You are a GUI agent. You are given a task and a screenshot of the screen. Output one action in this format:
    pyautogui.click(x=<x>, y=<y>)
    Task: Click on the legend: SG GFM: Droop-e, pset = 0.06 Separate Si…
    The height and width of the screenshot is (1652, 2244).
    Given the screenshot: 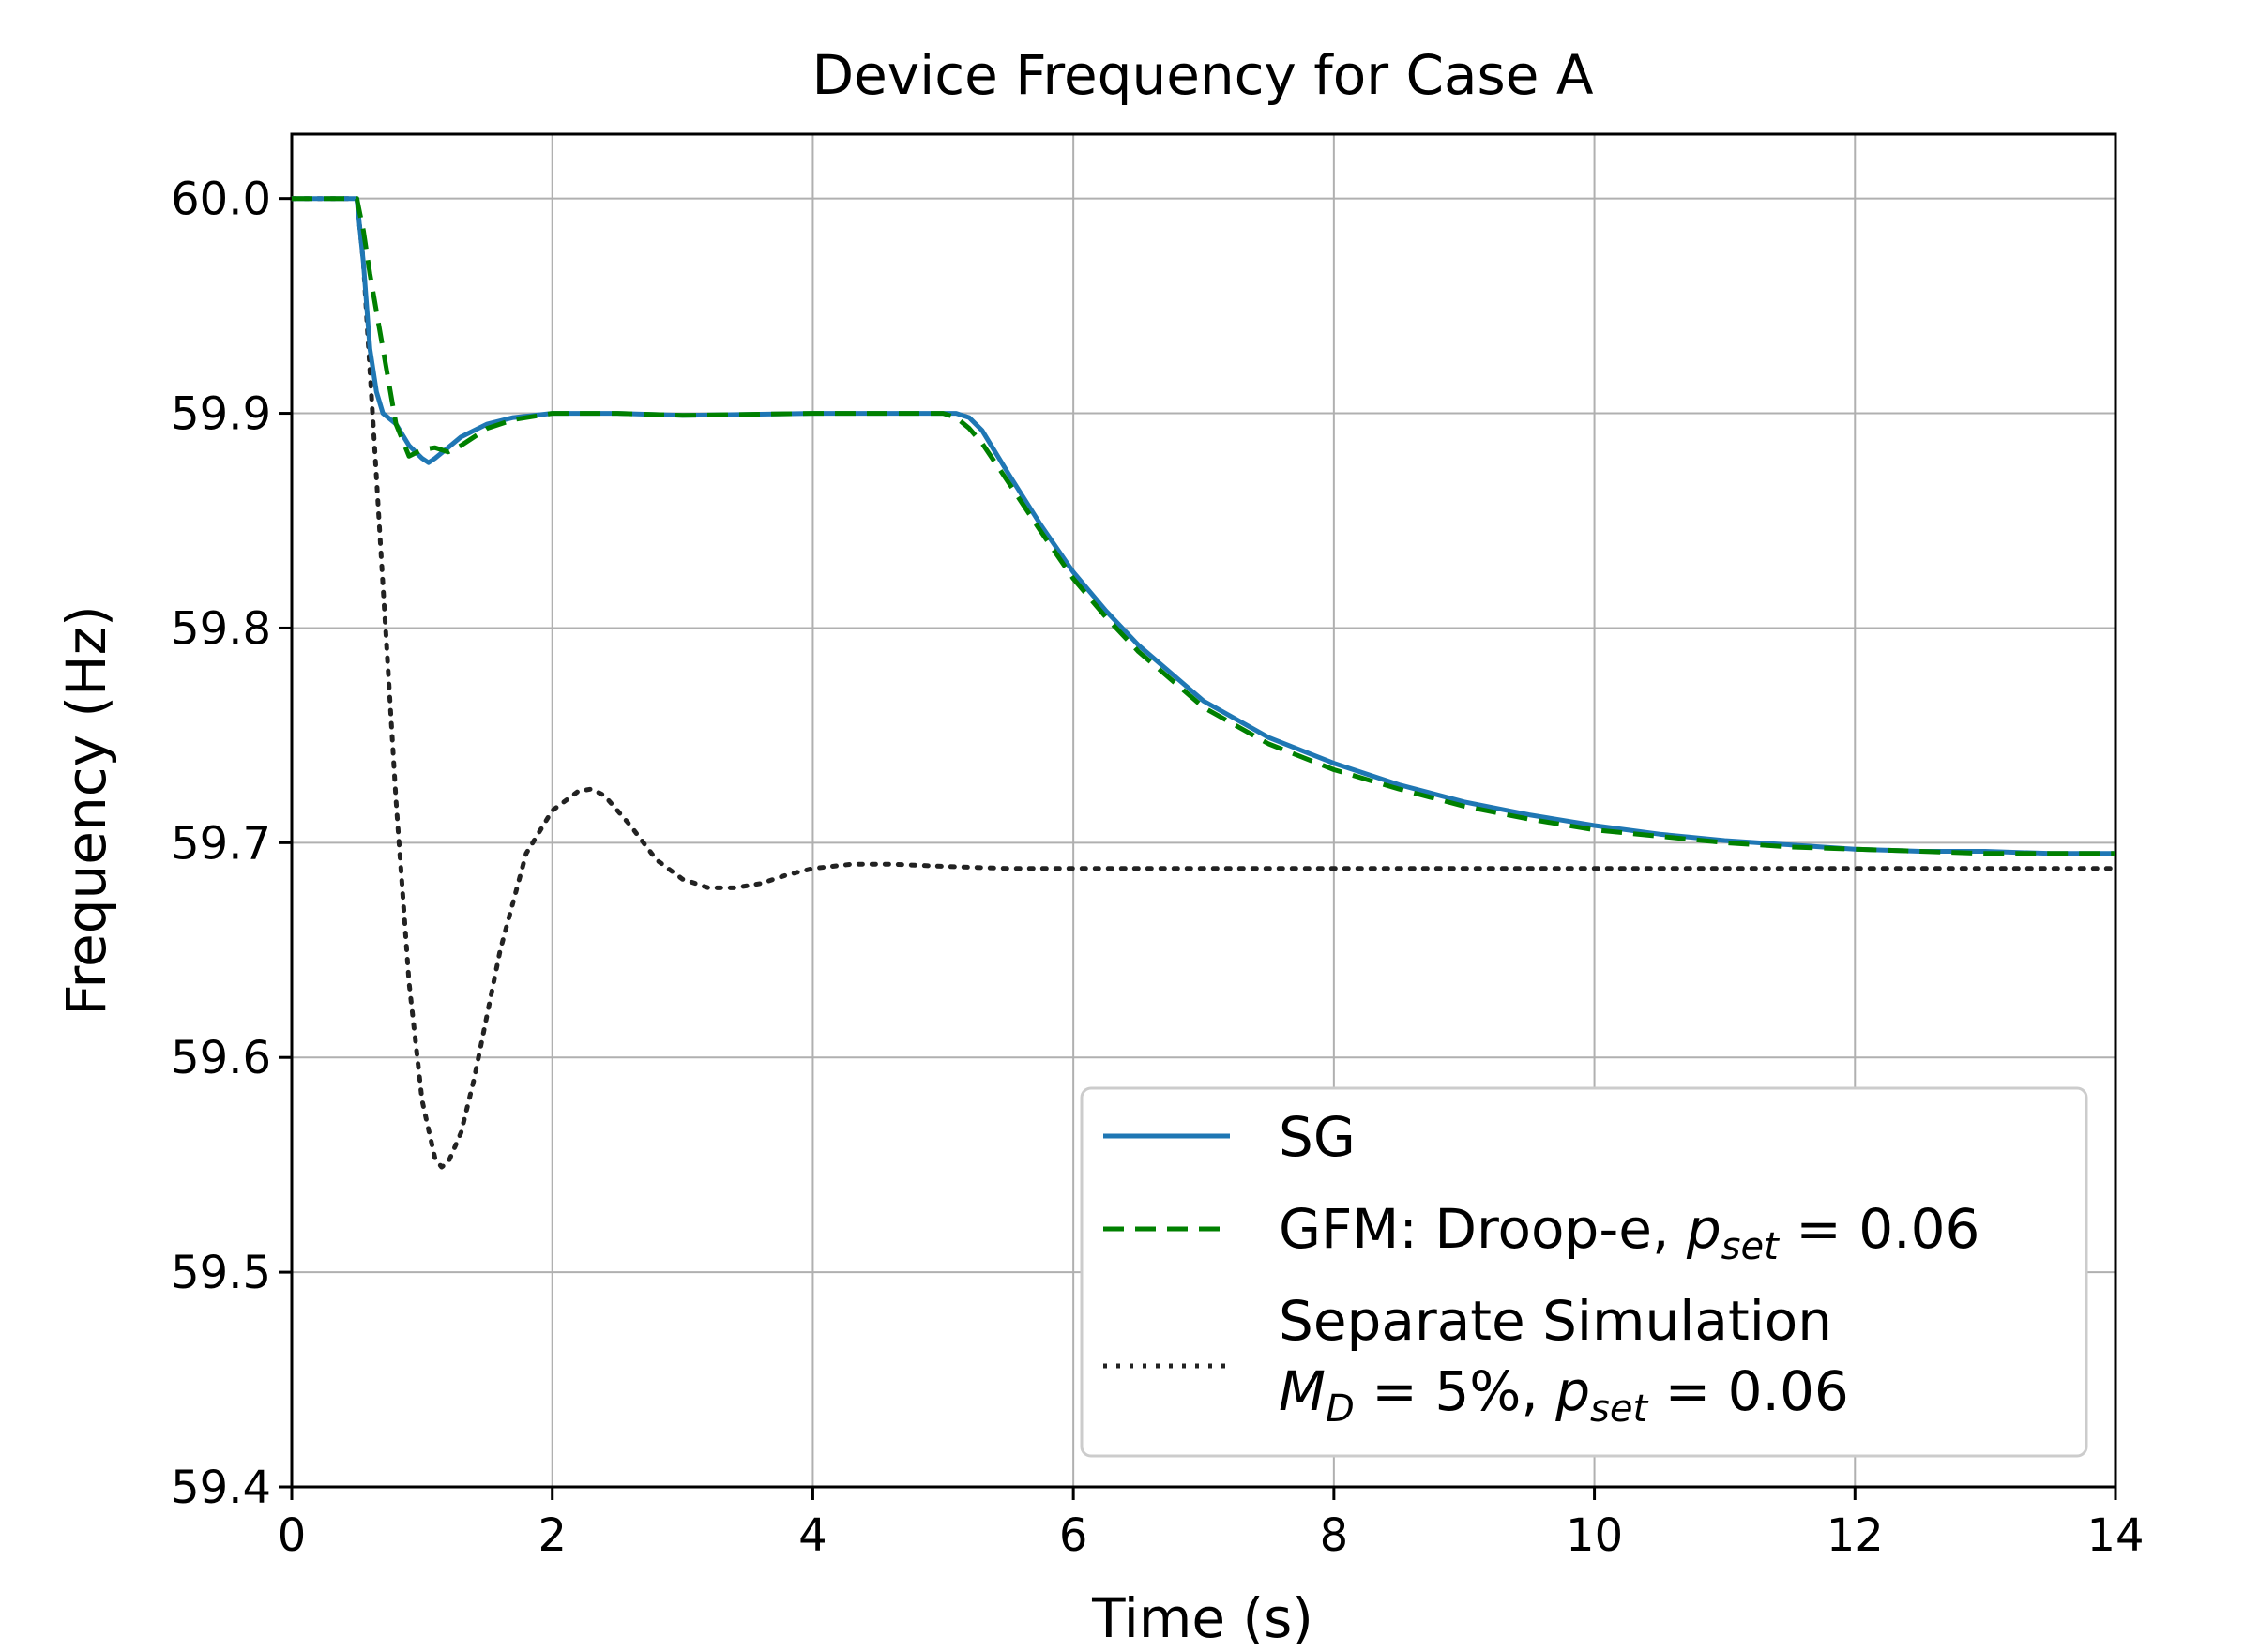 What is the action you would take?
    pyautogui.click(x=1584, y=1272)
    